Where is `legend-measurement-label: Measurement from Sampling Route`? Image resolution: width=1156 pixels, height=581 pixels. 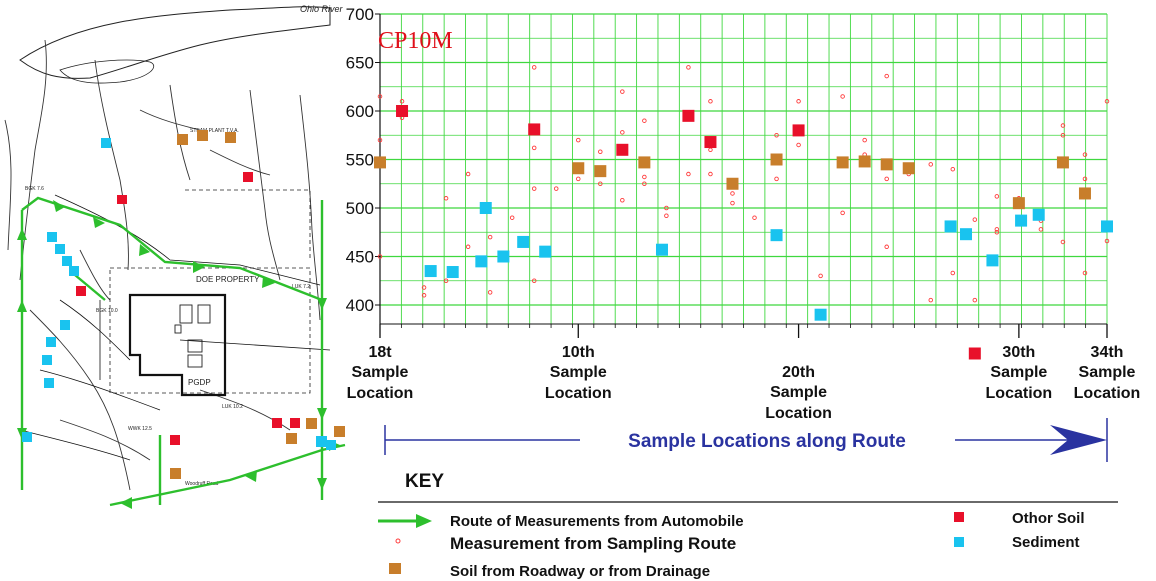
legend-measurement-label: Measurement from Sampling Route is located at coordinates (593, 543).